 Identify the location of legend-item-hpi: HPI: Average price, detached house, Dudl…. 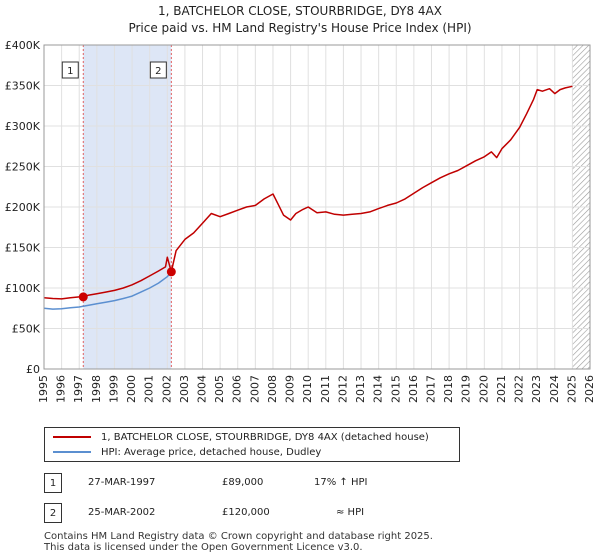
(187, 452).